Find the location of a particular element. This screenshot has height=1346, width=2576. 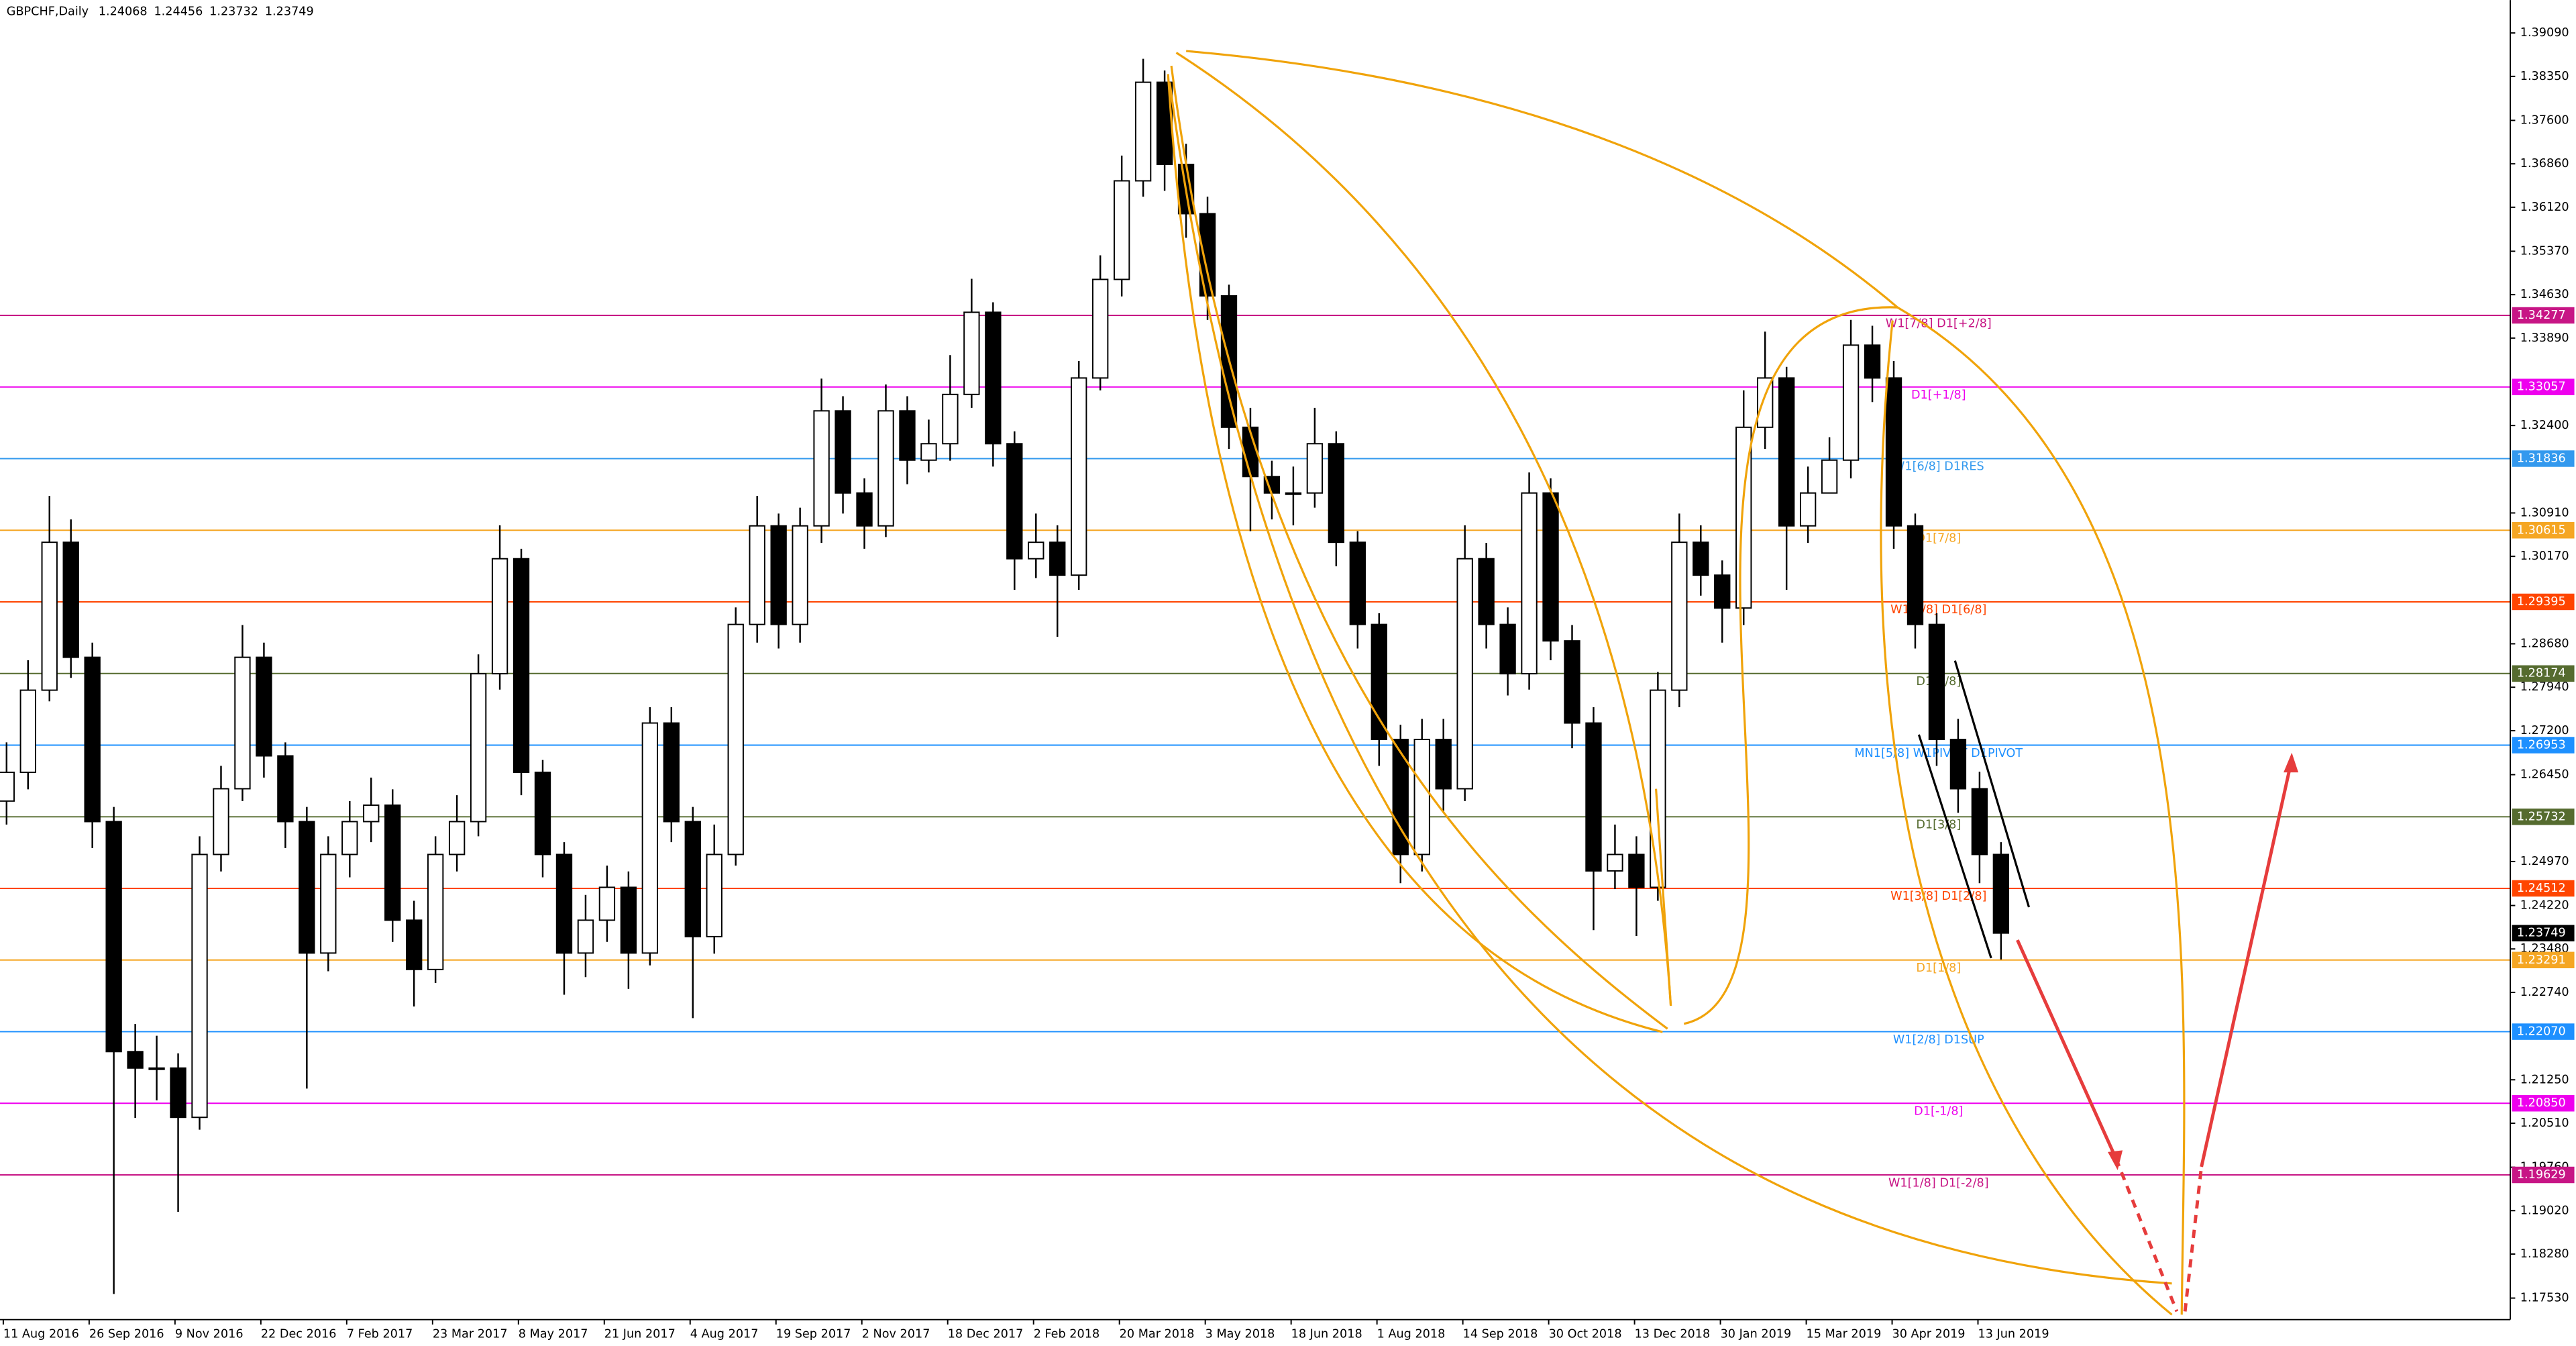

x-tick-label: 19 Sep 2017 is located at coordinates (813, 1334).